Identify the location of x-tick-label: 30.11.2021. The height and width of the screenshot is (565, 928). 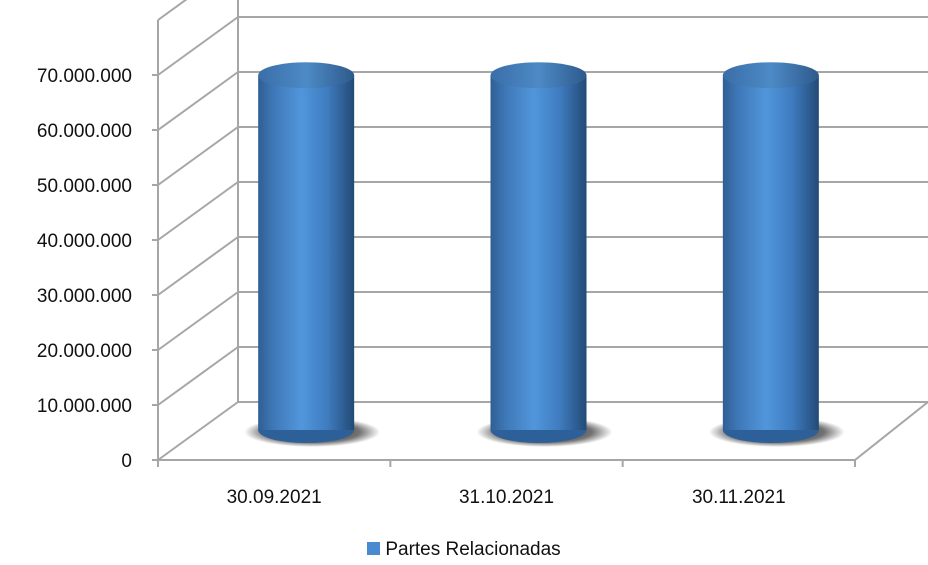
(739, 497).